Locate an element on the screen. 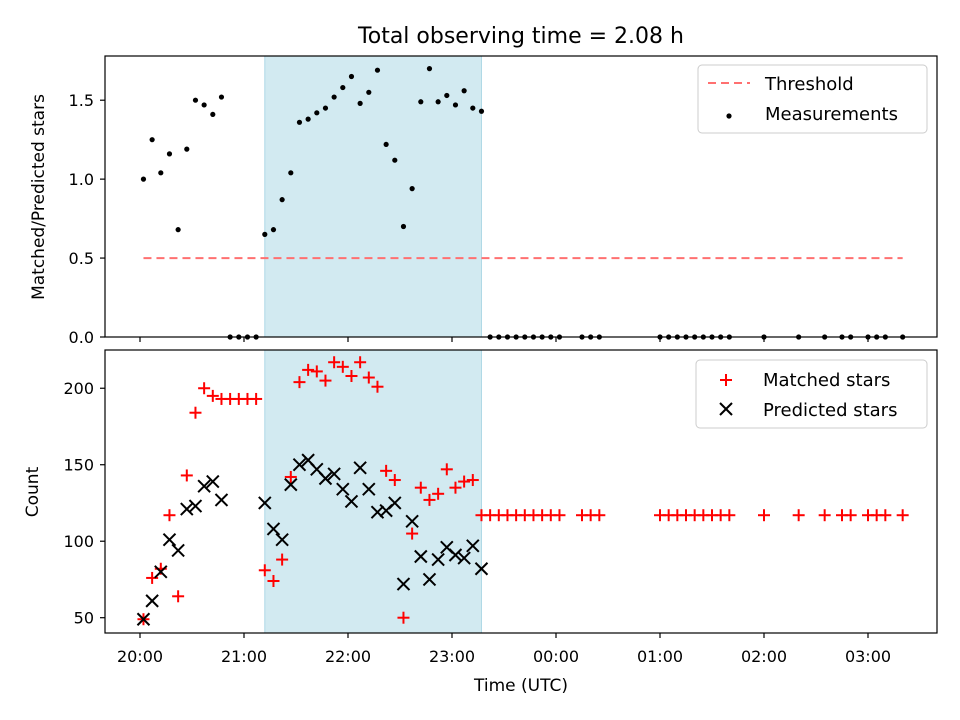 This screenshot has height=720, width=960. legend-measurements-swatch is located at coordinates (729, 116).